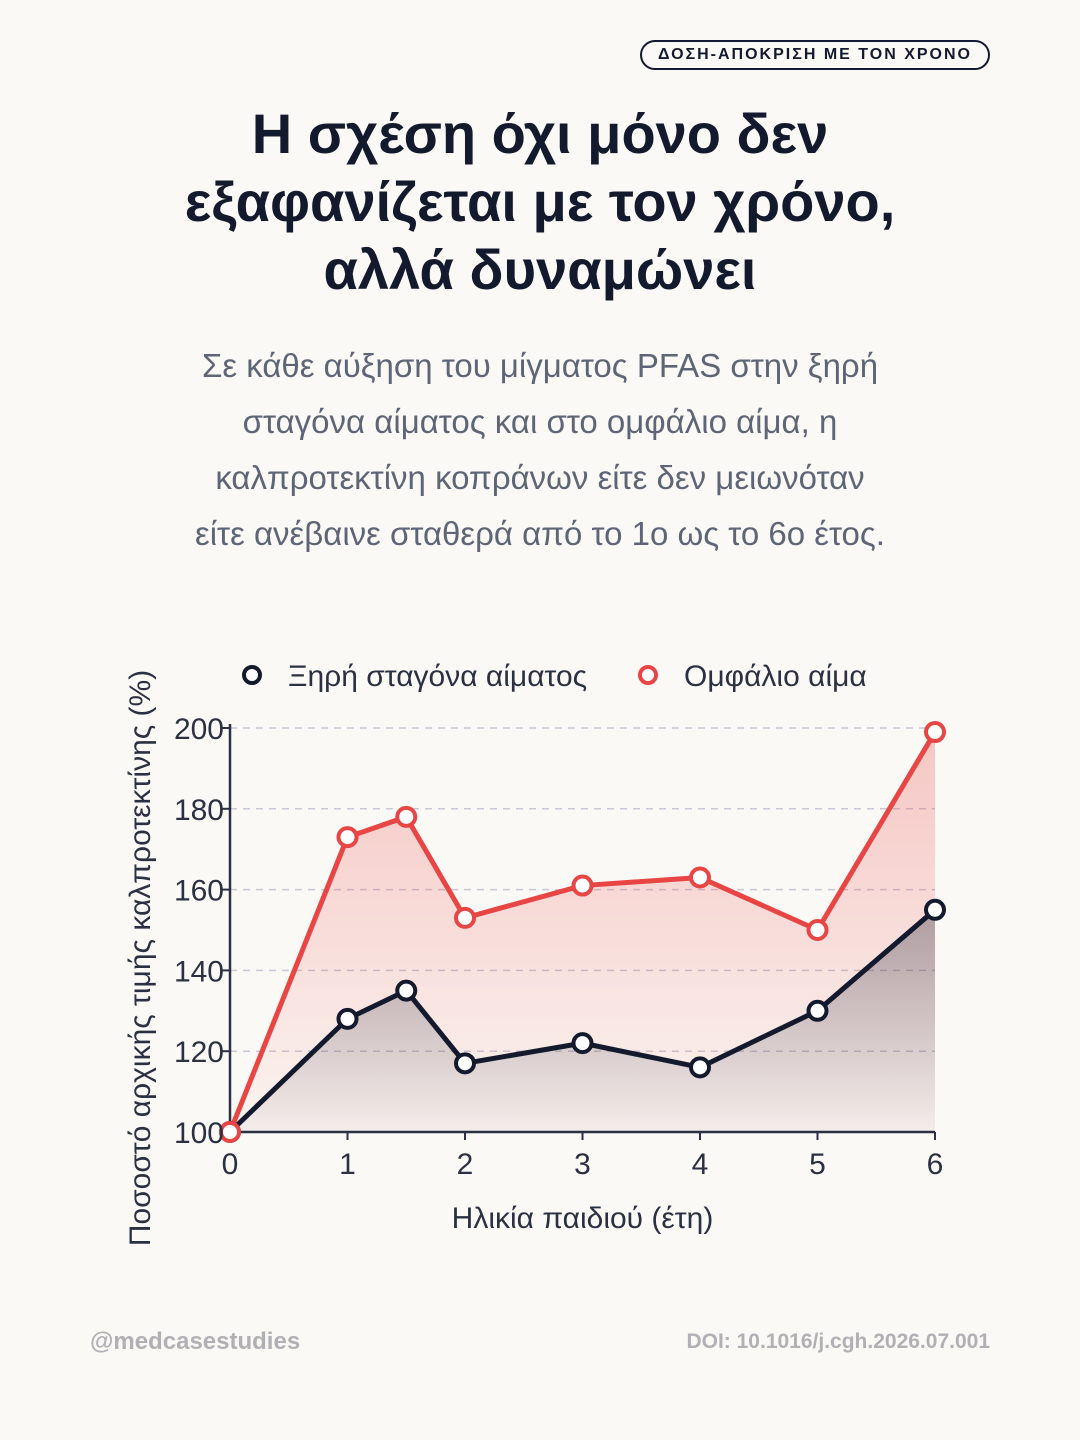  I want to click on x-tick-label: 5, so click(817, 1164).